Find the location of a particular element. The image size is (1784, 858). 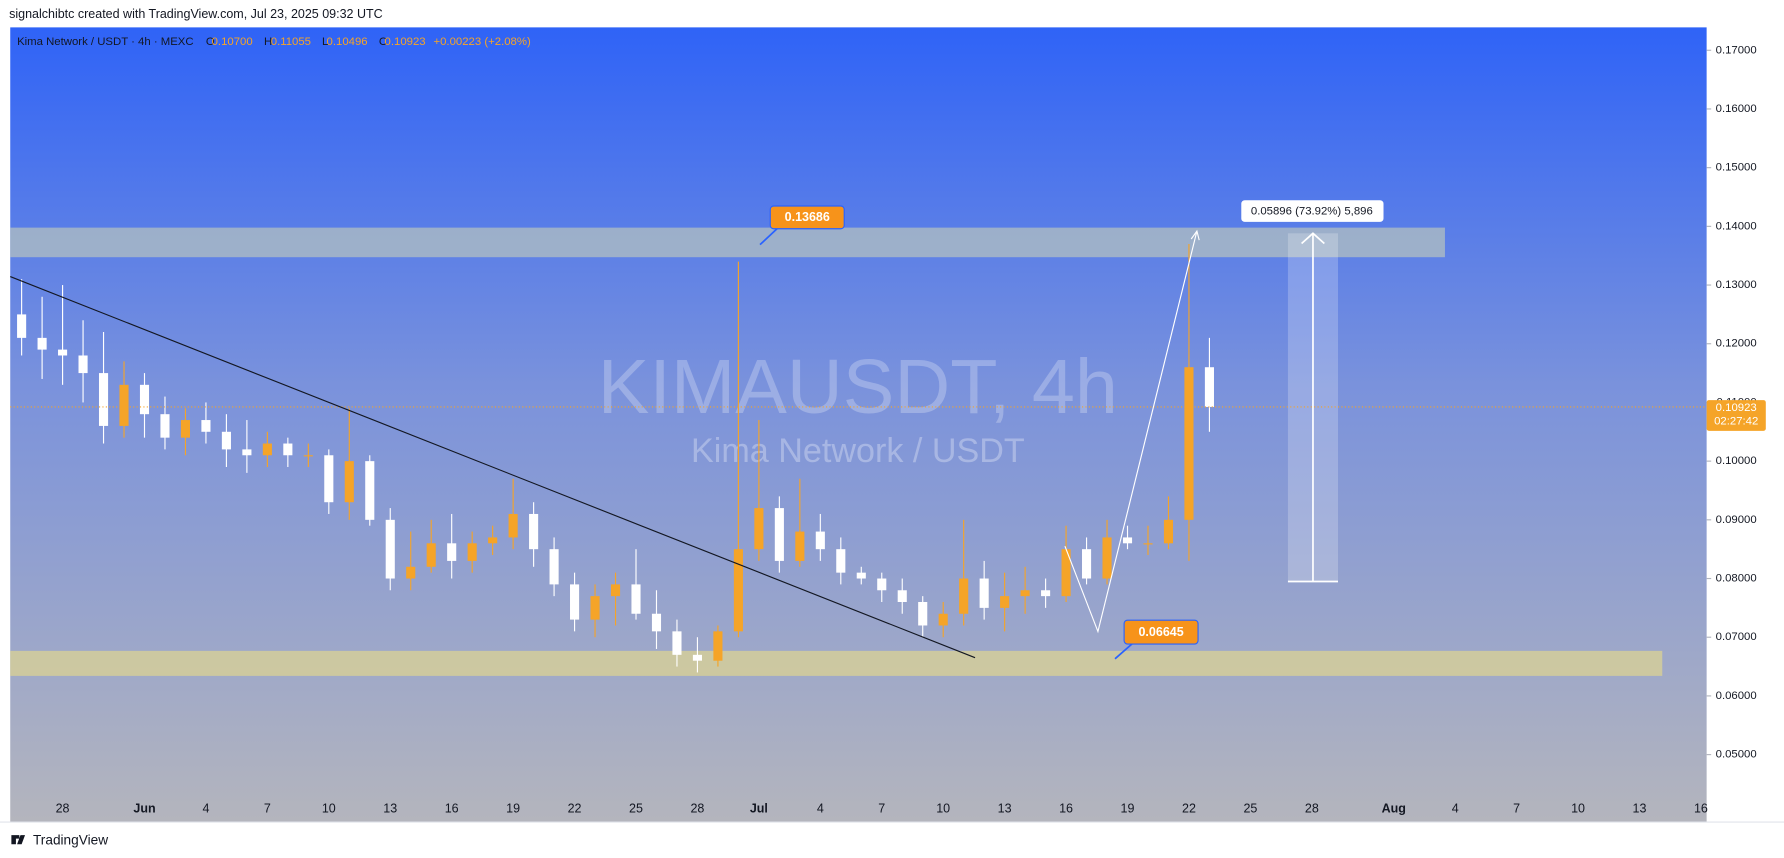

y-tick-label: 0.10000 is located at coordinates (1736, 461).